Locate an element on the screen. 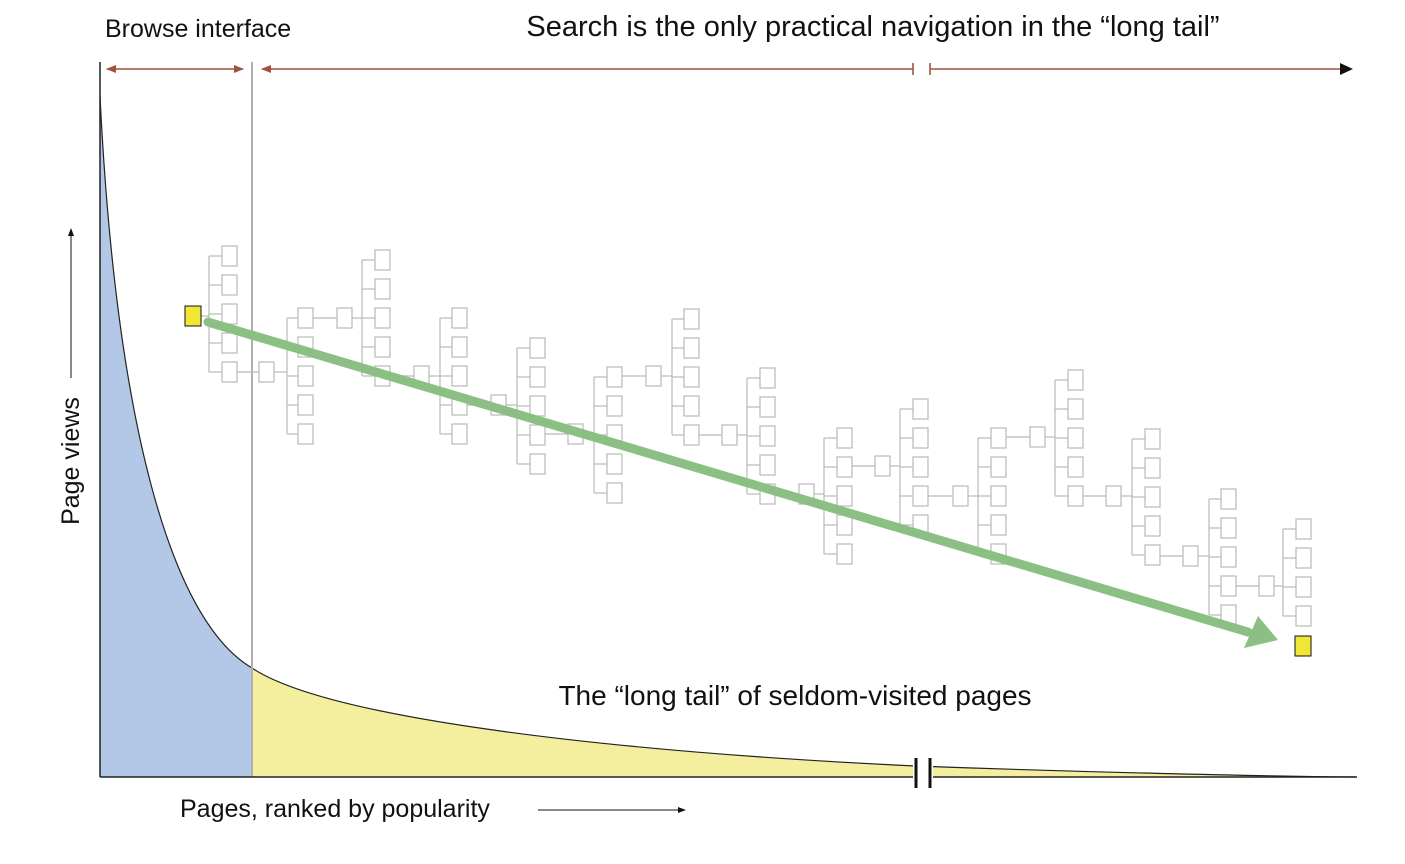 This screenshot has width=1405, height=864. tail-area is located at coordinates (803, 722).